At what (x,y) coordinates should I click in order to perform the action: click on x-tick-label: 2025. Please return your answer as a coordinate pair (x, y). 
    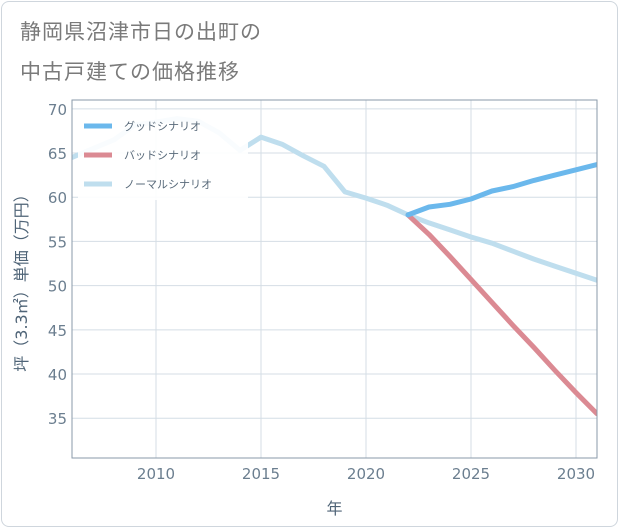
    Looking at the image, I should click on (471, 474).